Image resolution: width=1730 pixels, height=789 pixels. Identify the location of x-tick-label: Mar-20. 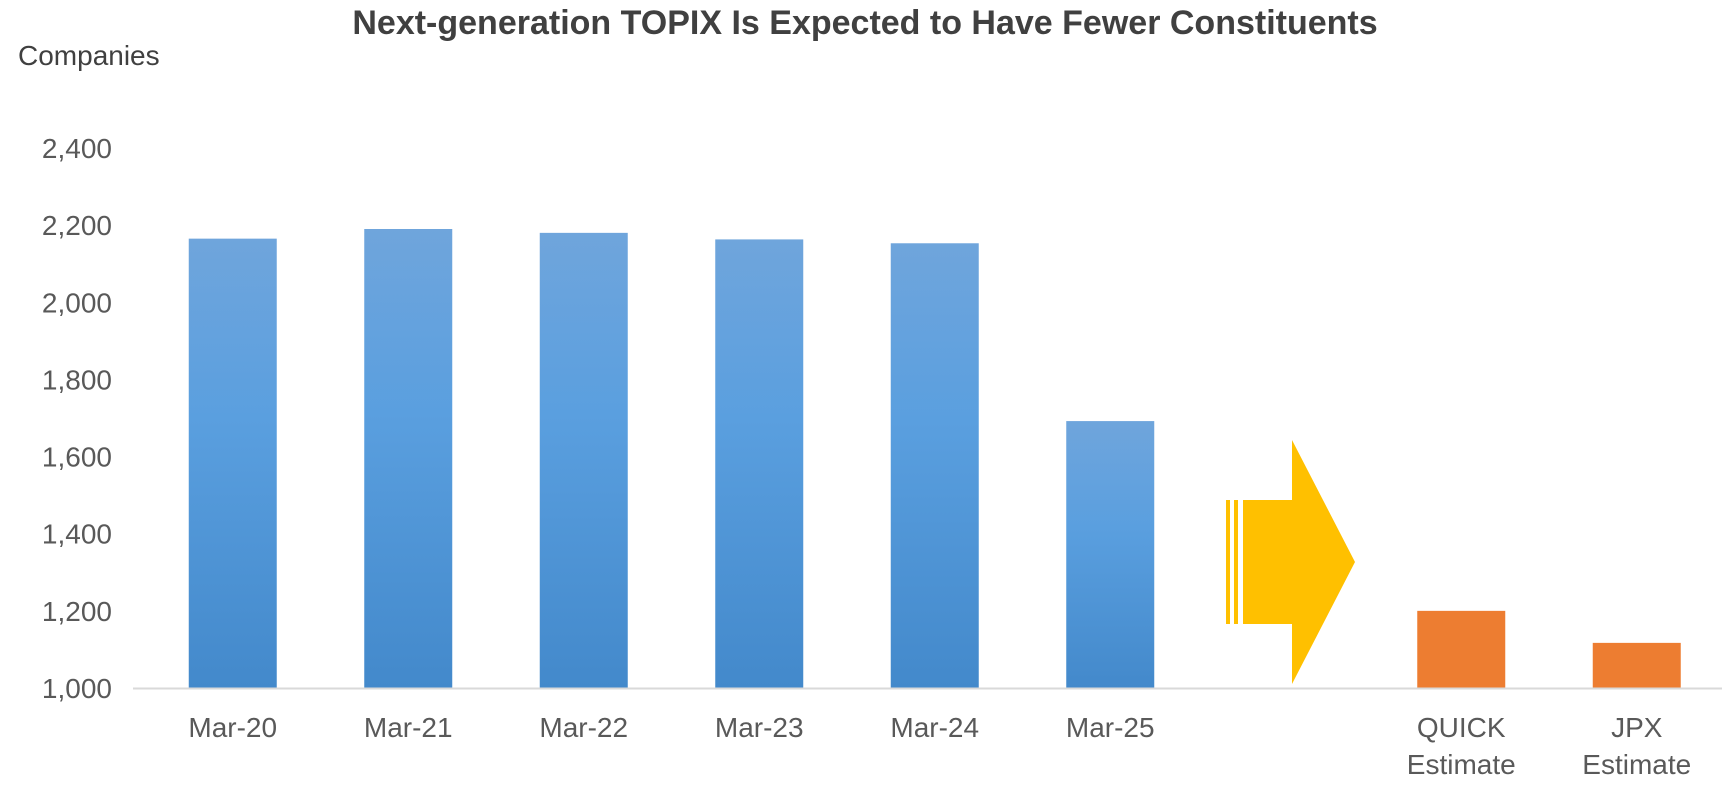
(232, 727).